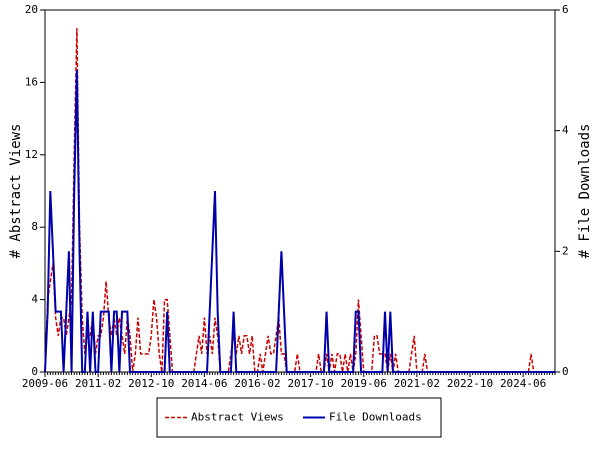  Describe the element at coordinates (585, 191) in the screenshot. I see `y2-axis-title: # File Downloads` at that location.